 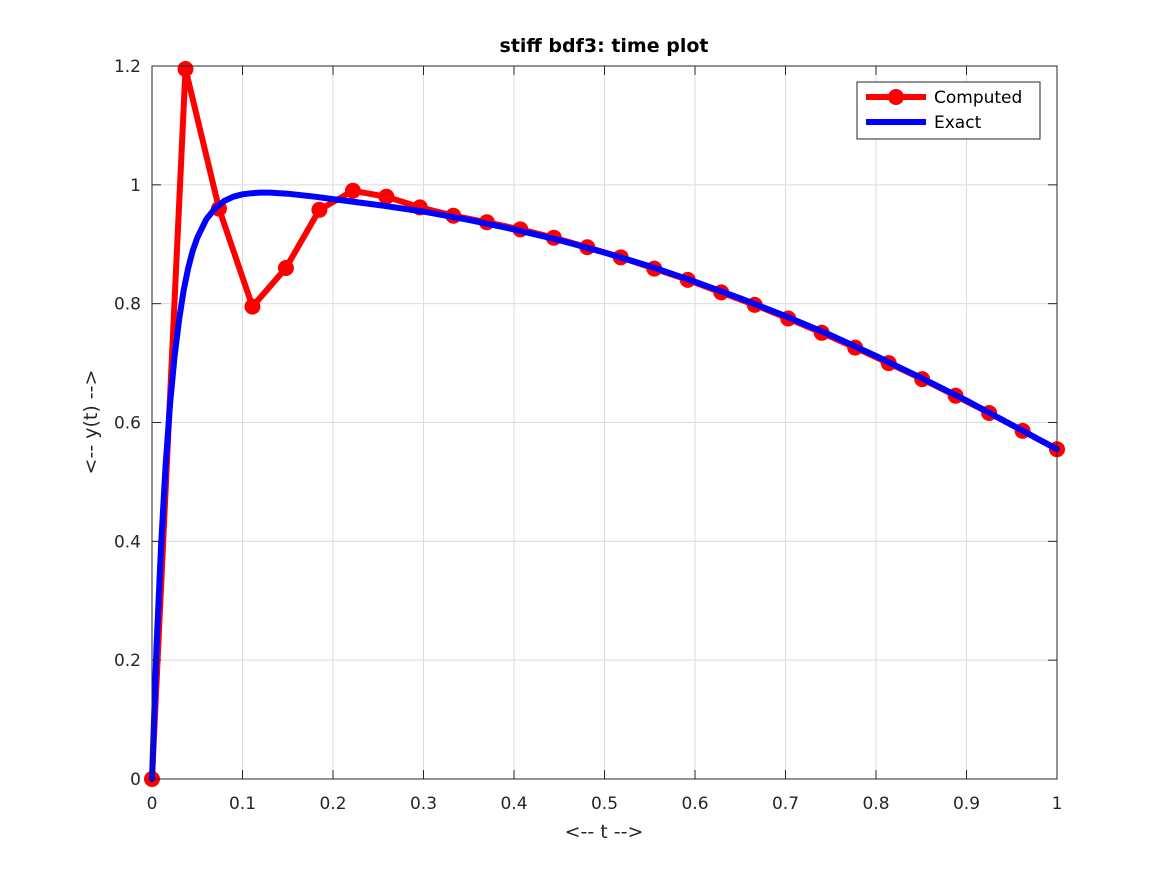 What do you see at coordinates (127, 542) in the screenshot?
I see `y-tick-label: 0.4` at bounding box center [127, 542].